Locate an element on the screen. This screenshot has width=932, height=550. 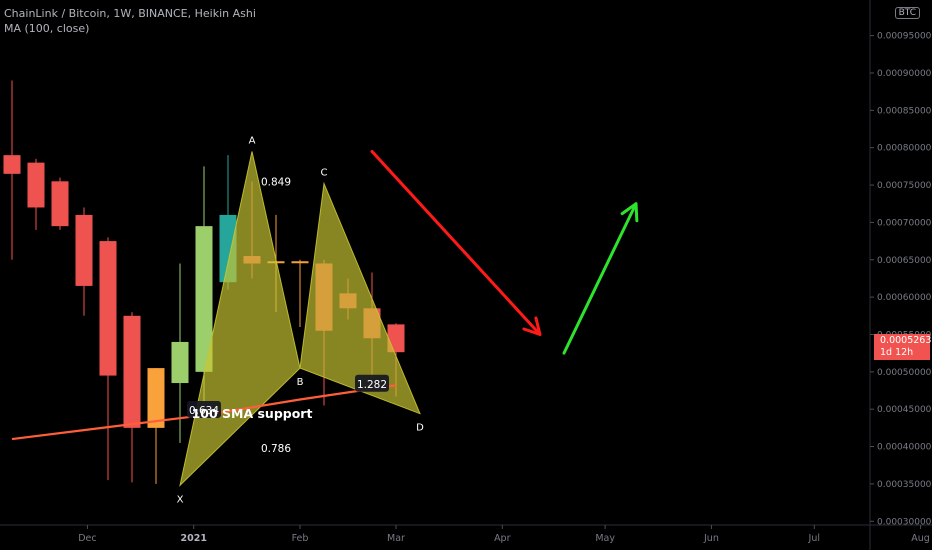
last-price-value: 0.00052630 is located at coordinates (906, 340).